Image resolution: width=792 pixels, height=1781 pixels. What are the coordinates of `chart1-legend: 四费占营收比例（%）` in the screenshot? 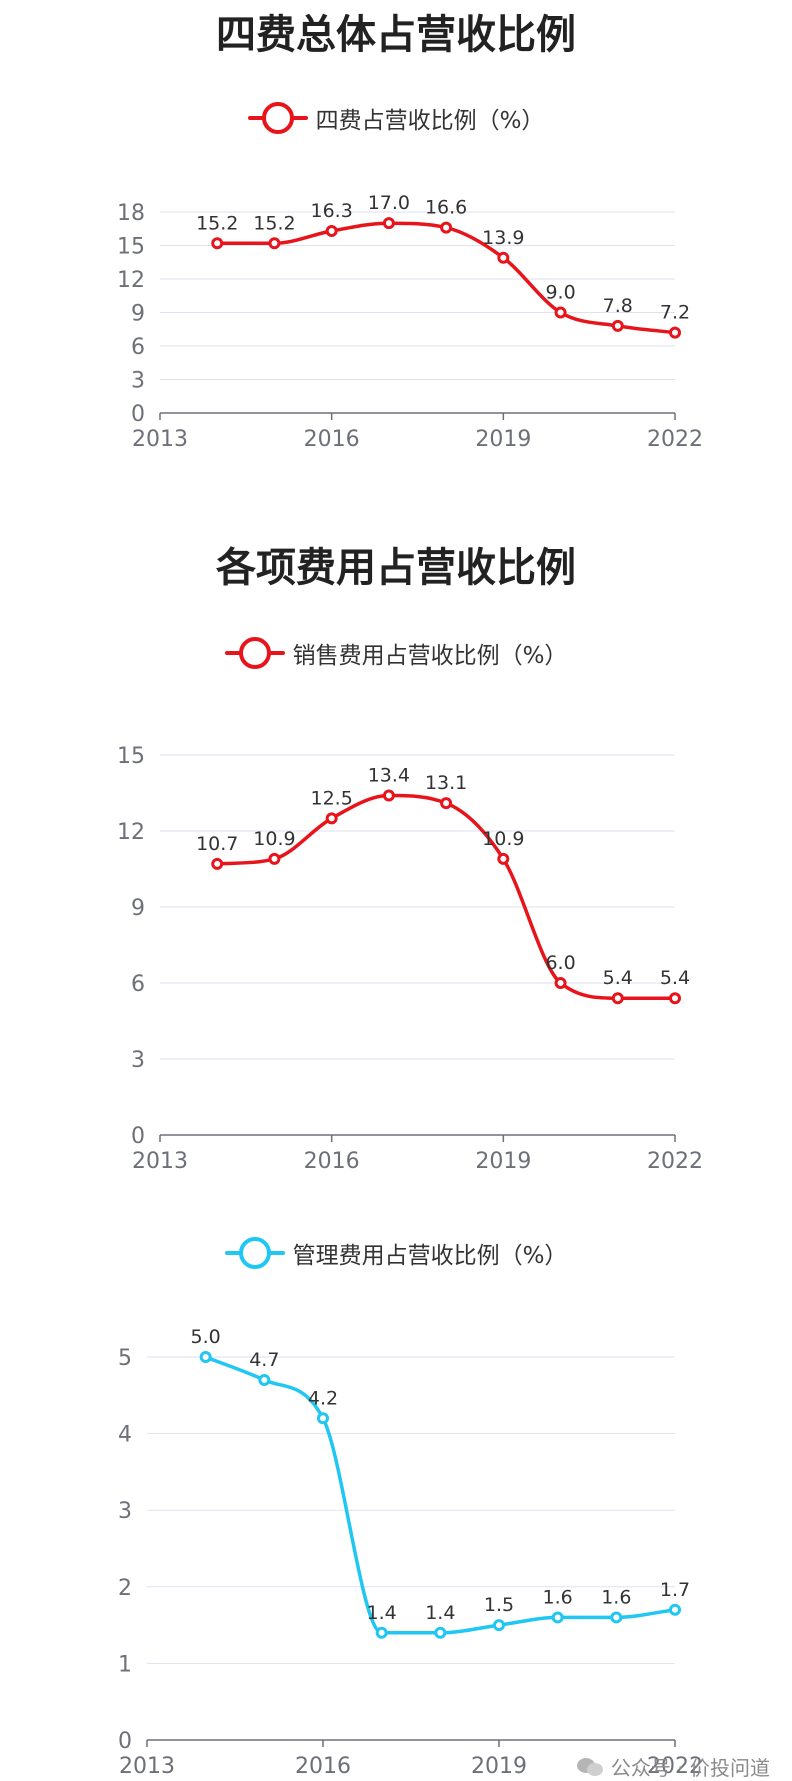 It's located at (396, 118).